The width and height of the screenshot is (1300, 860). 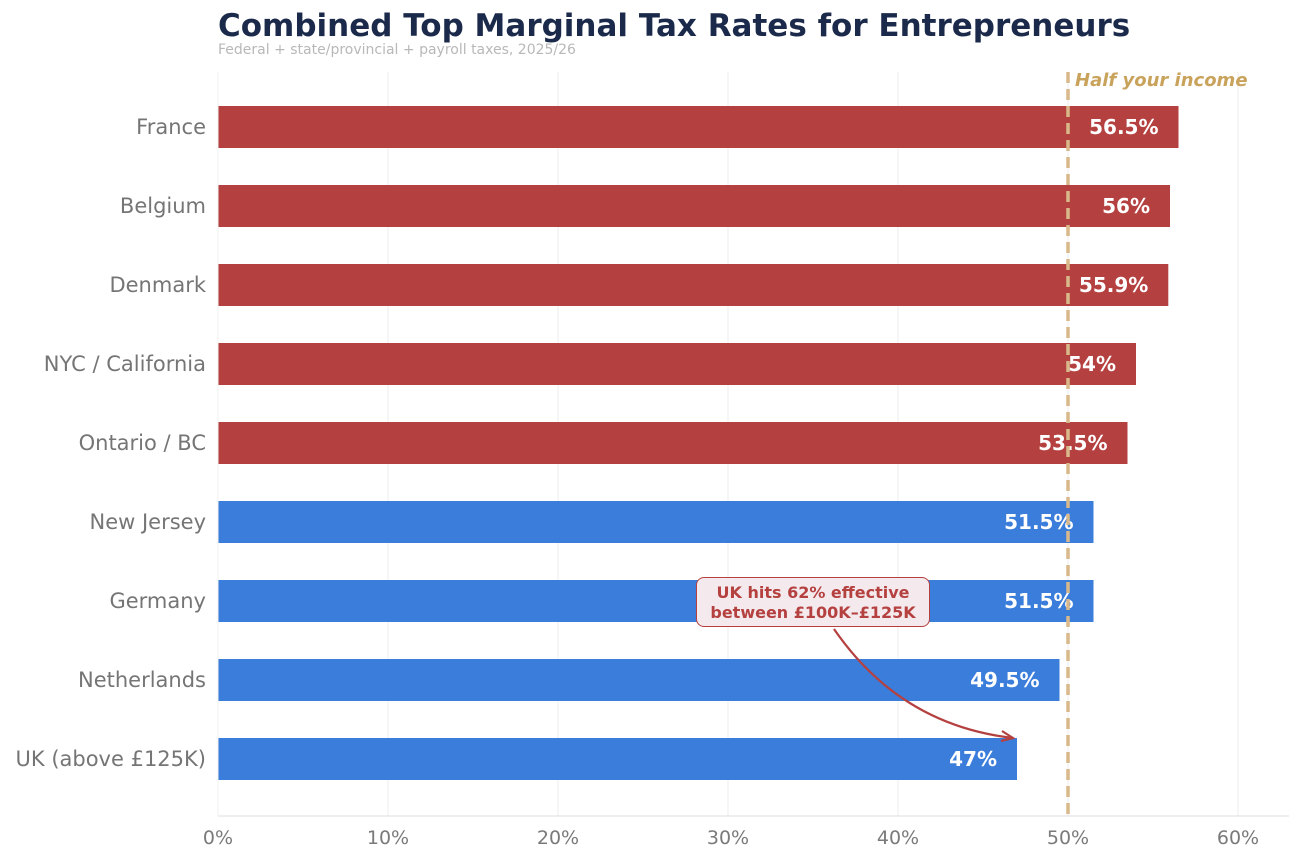 What do you see at coordinates (973, 759) in the screenshot?
I see `value-label: 47%` at bounding box center [973, 759].